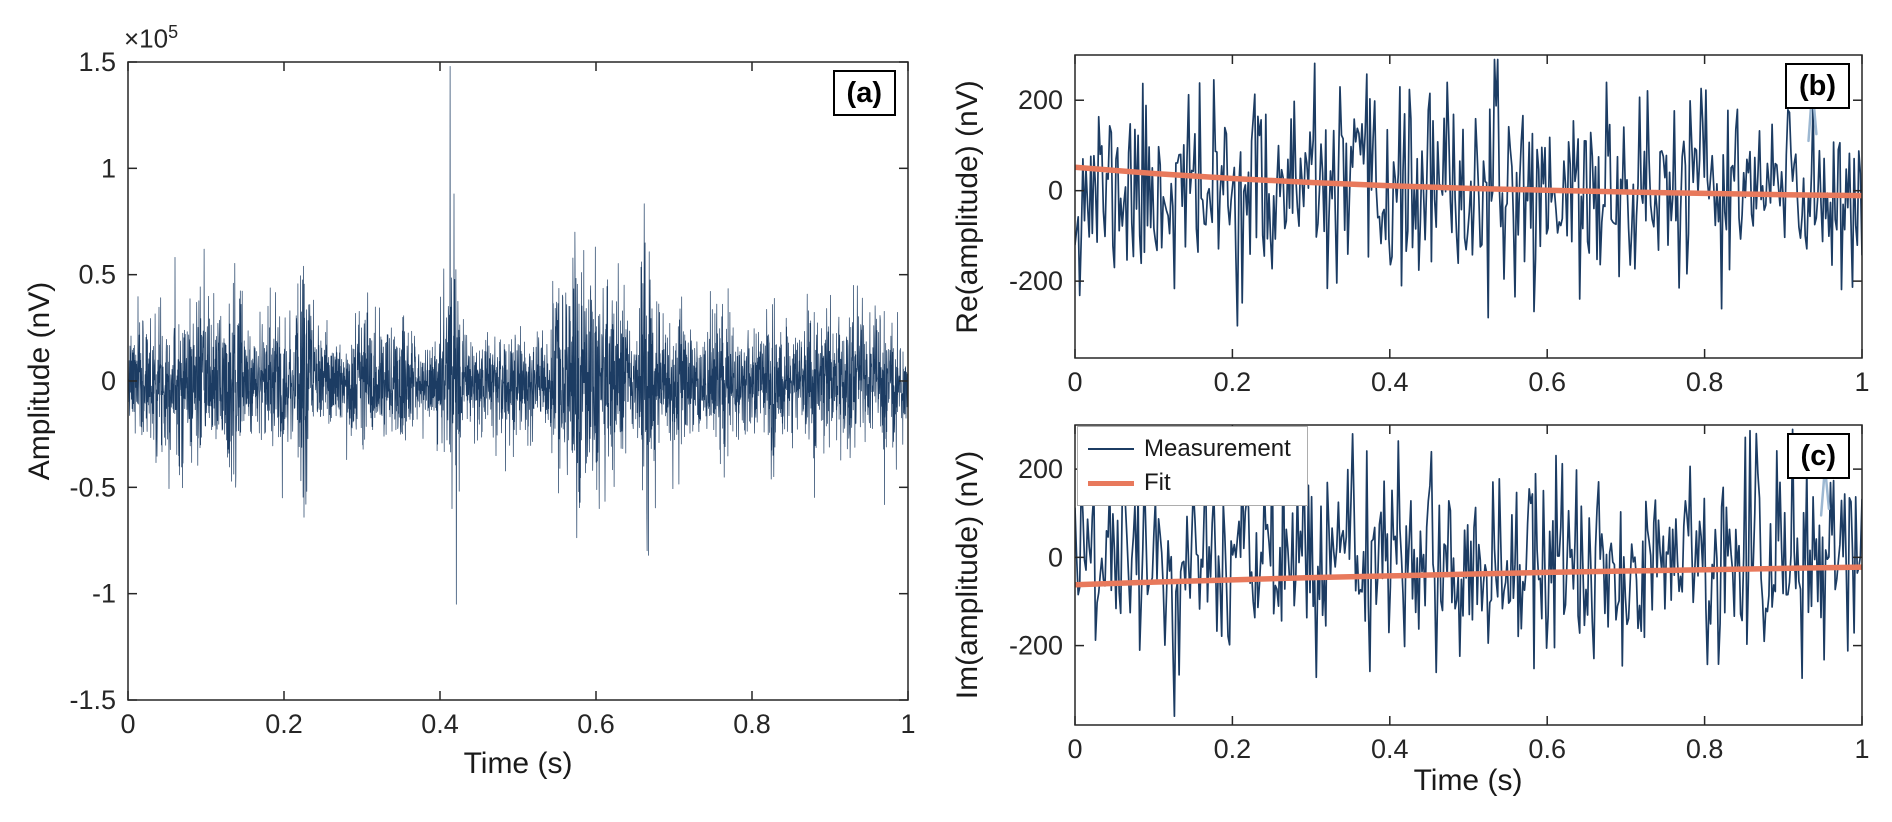 This screenshot has height=822, width=1892. Describe the element at coordinates (1390, 382) in the screenshot. I see `x-tick-label-b: 0.4` at that location.